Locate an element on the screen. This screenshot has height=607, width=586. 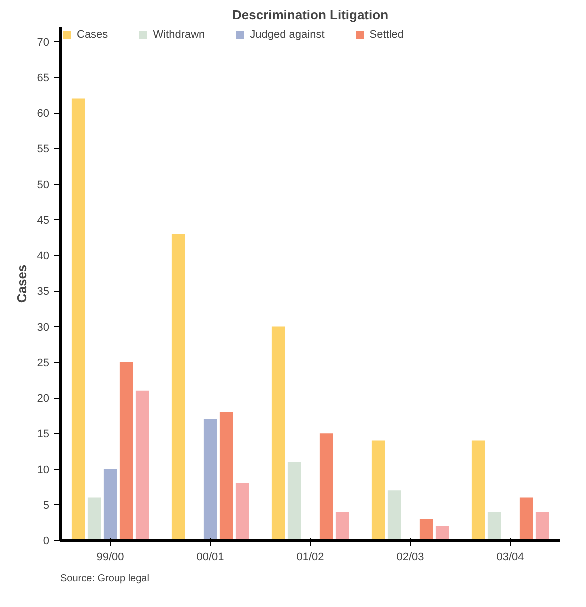
y-tick-label: 10 is located at coordinates (43, 470).